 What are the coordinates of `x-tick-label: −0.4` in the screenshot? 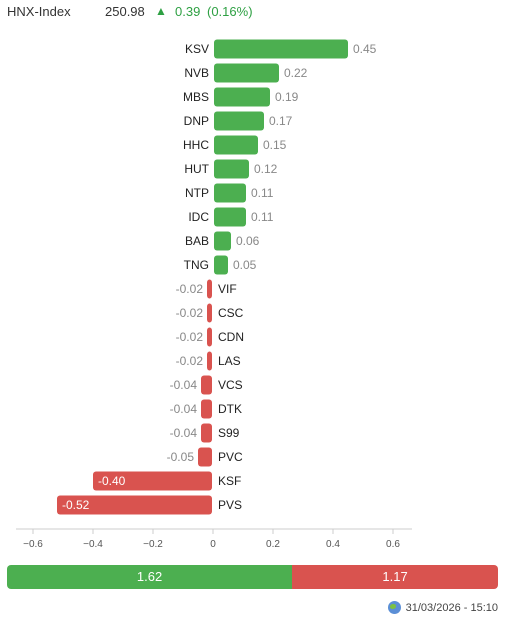 It's located at (93, 544).